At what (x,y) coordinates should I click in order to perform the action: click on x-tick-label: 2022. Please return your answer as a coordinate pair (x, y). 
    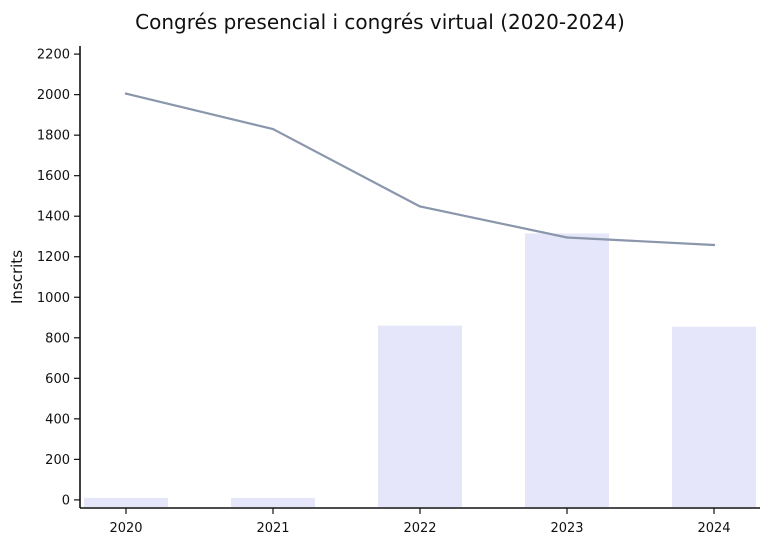
    Looking at the image, I should click on (419, 528).